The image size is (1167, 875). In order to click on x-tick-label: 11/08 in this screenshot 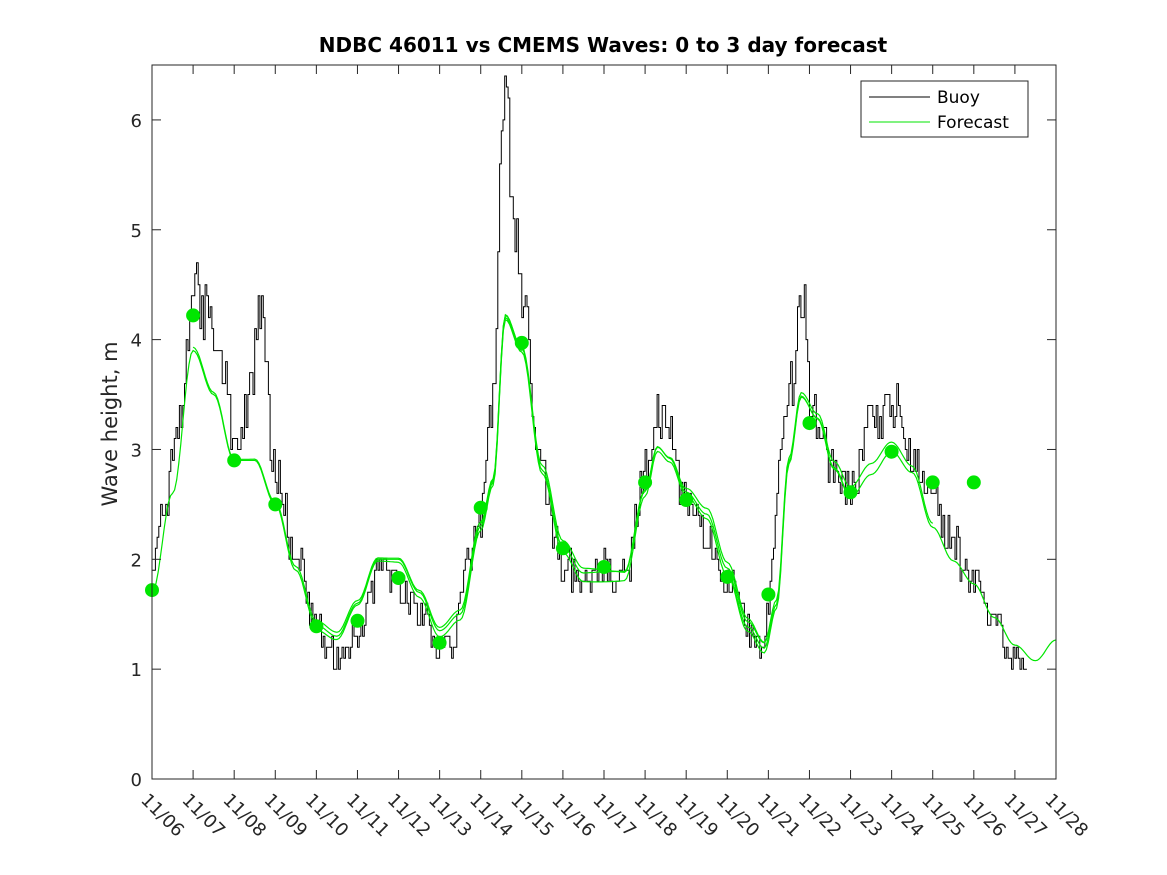, I will do `click(245, 816)`.